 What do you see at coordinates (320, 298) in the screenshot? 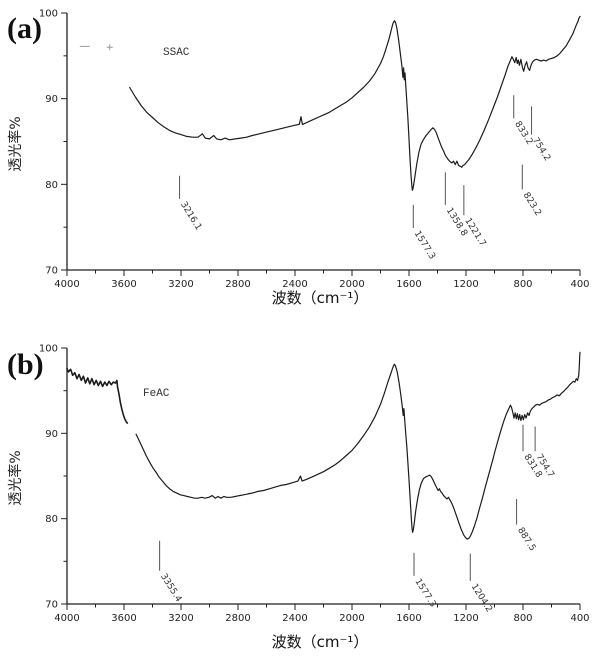
I see `x-axis-title-a: 波数（cm⁻¹）` at bounding box center [320, 298].